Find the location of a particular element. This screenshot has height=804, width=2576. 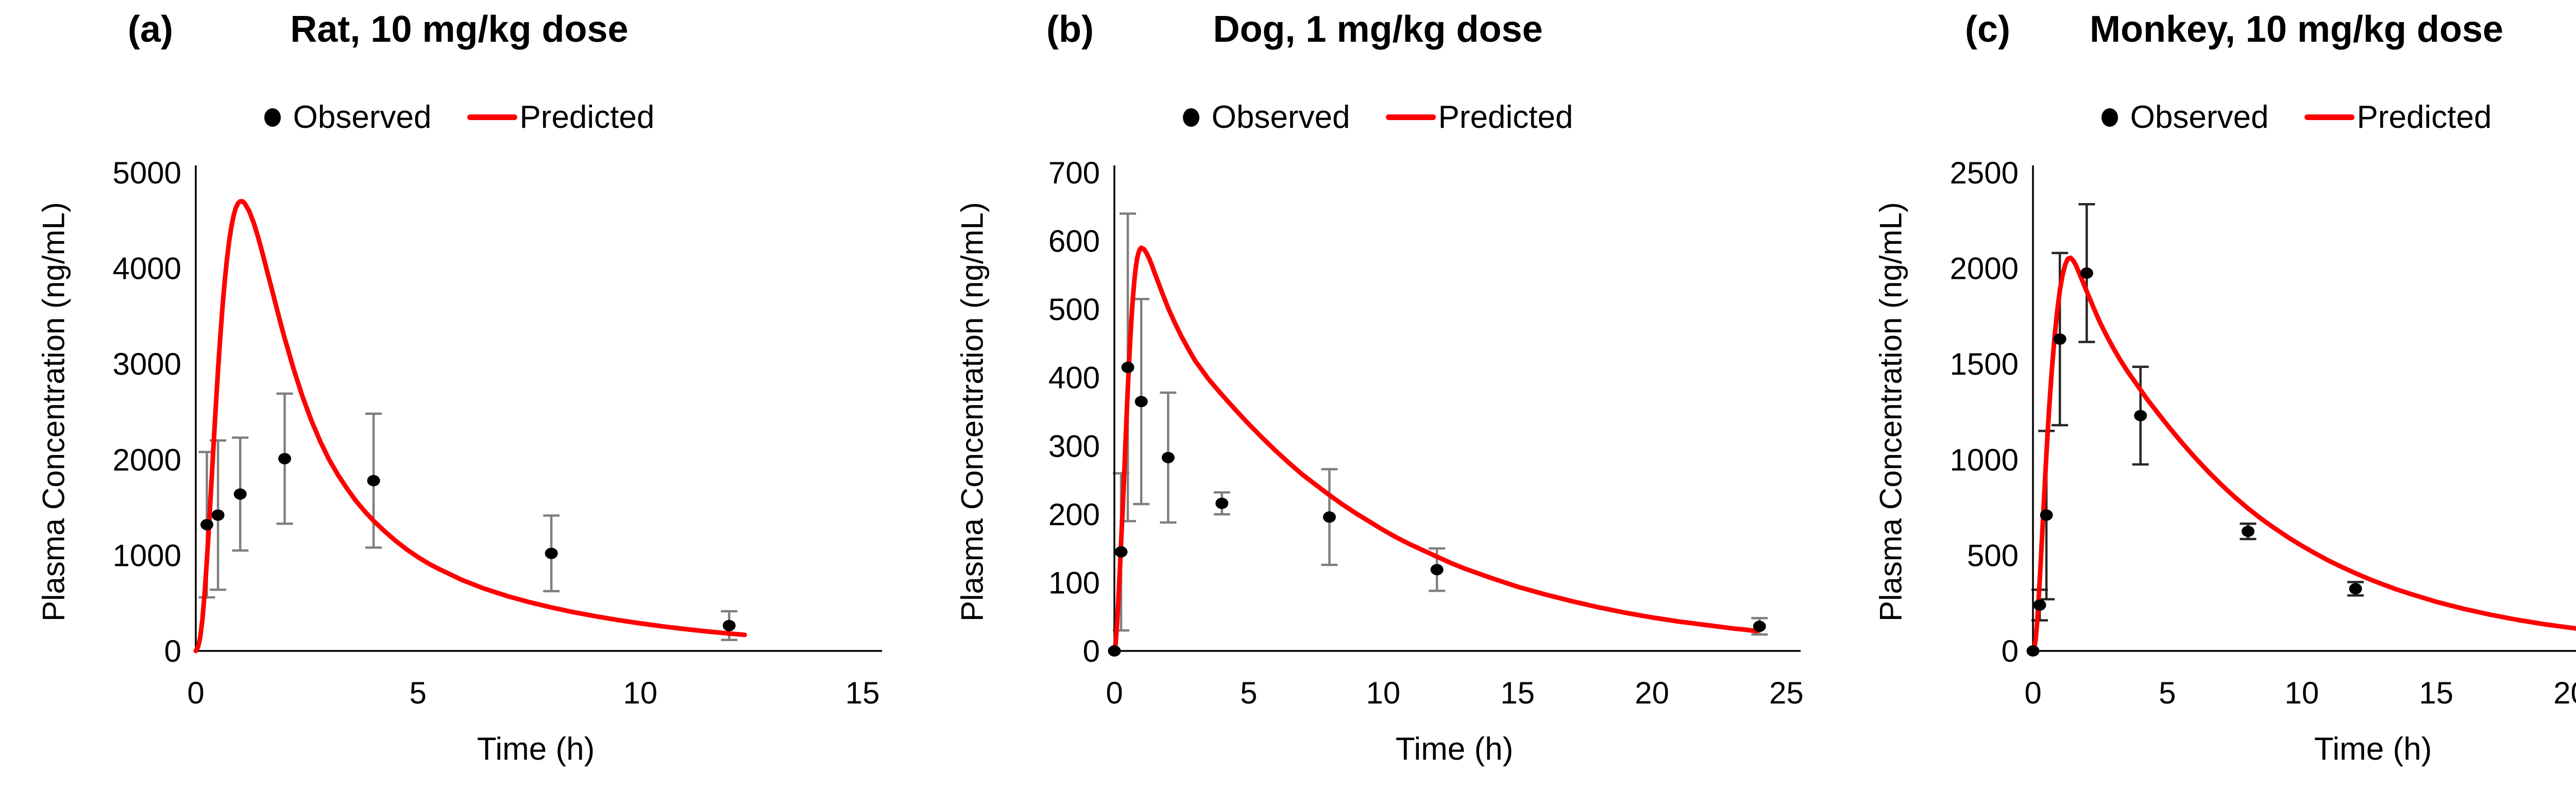

panel-dog-legend: Observed Predicted is located at coordinates (1378, 117).